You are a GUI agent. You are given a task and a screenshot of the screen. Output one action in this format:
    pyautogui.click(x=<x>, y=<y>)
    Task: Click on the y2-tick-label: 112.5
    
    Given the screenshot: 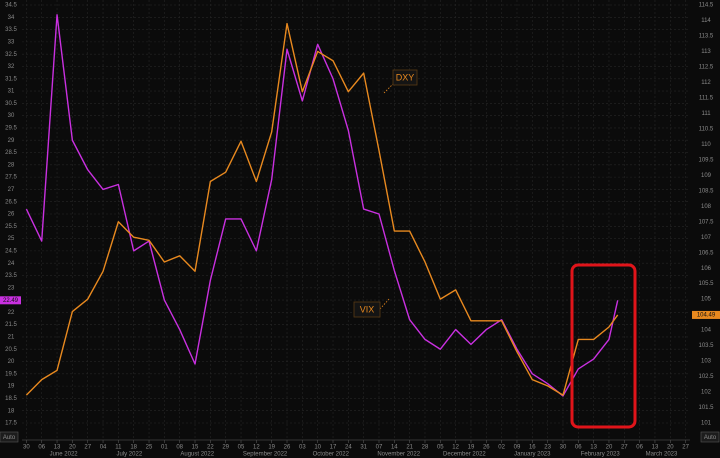 What is the action you would take?
    pyautogui.click(x=706, y=68)
    